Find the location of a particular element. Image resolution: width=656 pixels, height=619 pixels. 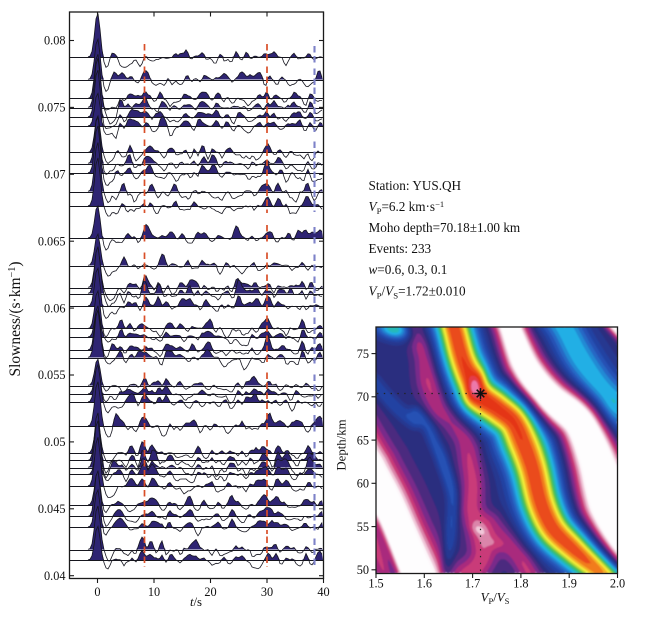

svg-text: 0.075 is located at coordinates (52, 108).